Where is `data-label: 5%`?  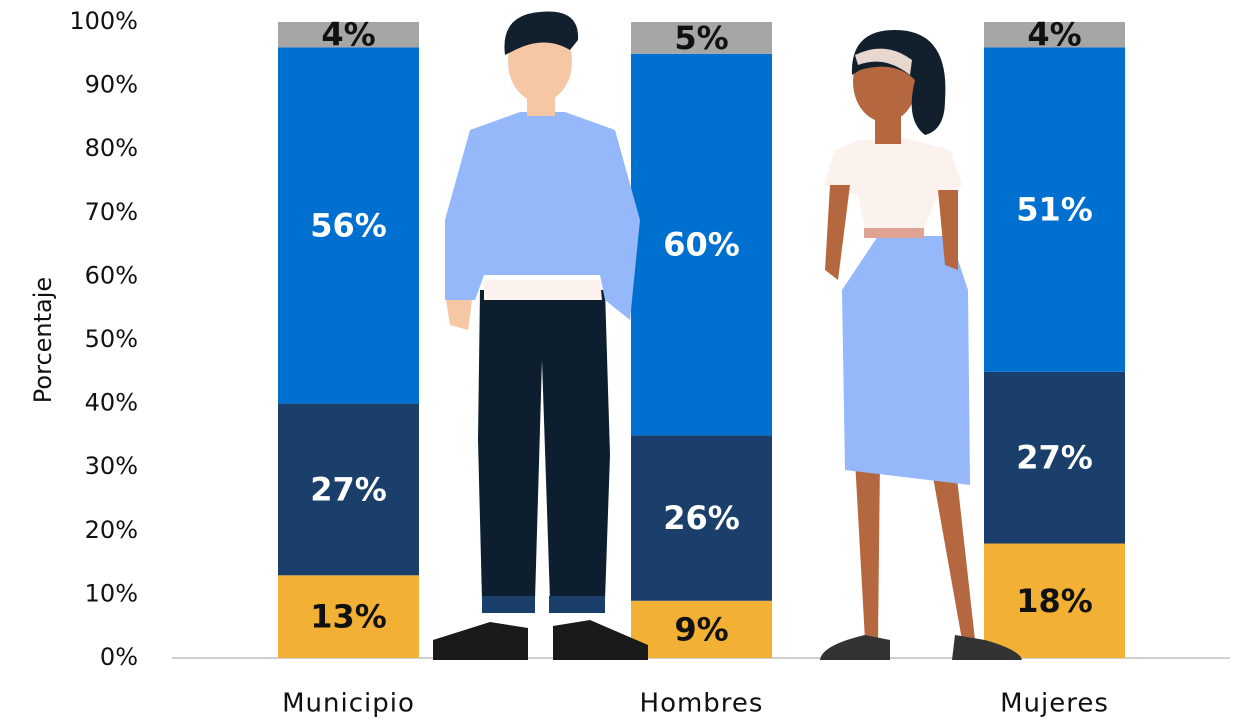 data-label: 5% is located at coordinates (701, 38).